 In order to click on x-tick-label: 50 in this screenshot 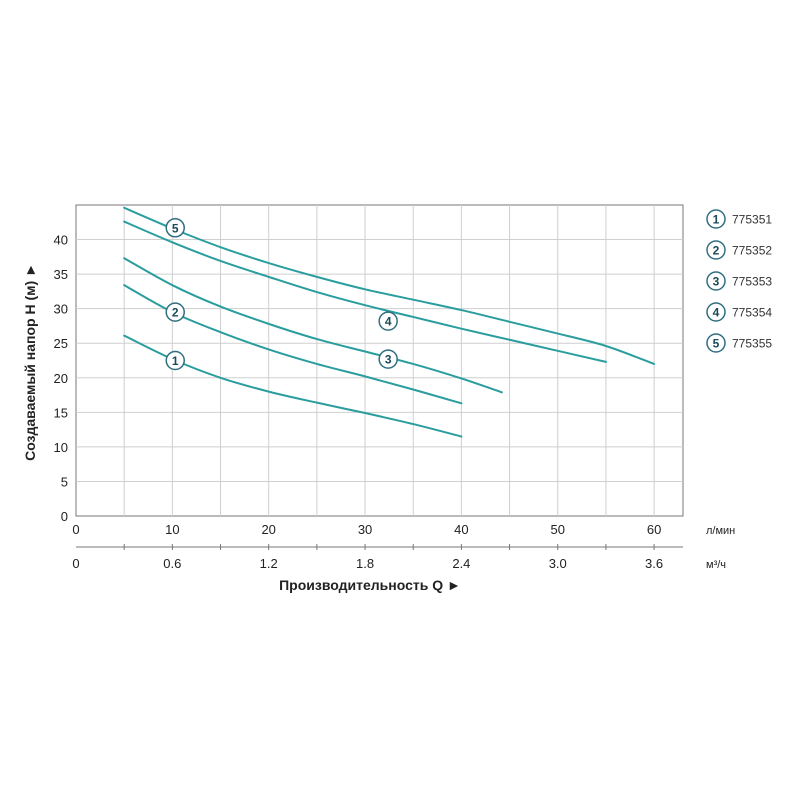, I will do `click(558, 529)`.